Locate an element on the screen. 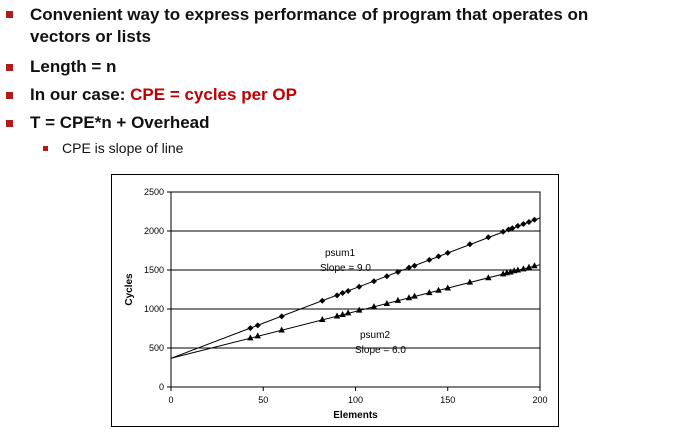  sub-bullet: CPE is slope of line is located at coordinates (123, 148).